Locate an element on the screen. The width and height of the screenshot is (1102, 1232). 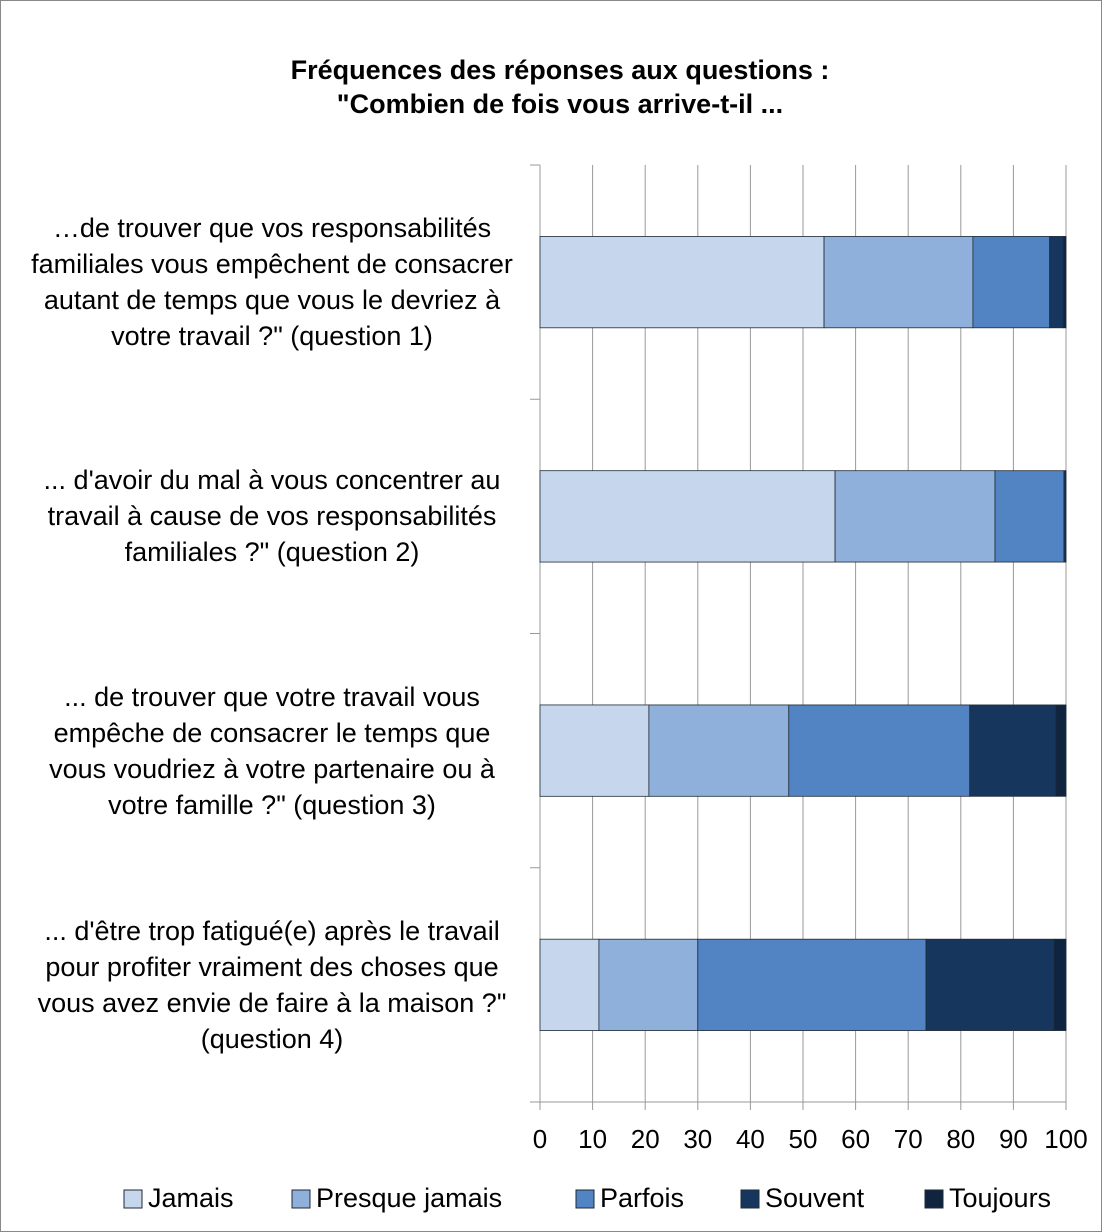
x-tick-label: 30 is located at coordinates (697, 1139).